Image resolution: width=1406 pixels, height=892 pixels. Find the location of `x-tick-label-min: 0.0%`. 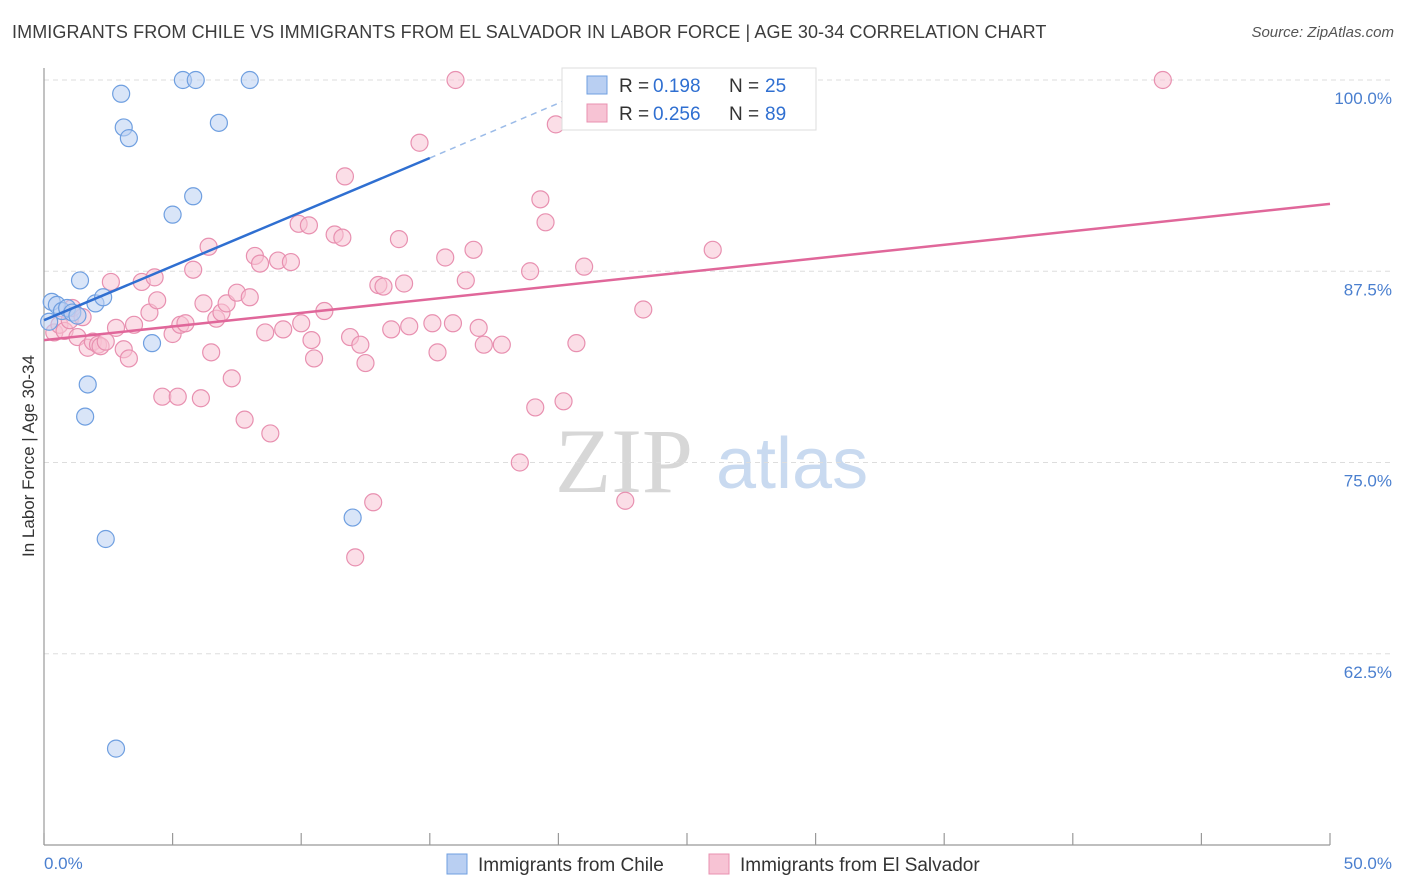

x-tick-label-min: 0.0% is located at coordinates (63, 863).